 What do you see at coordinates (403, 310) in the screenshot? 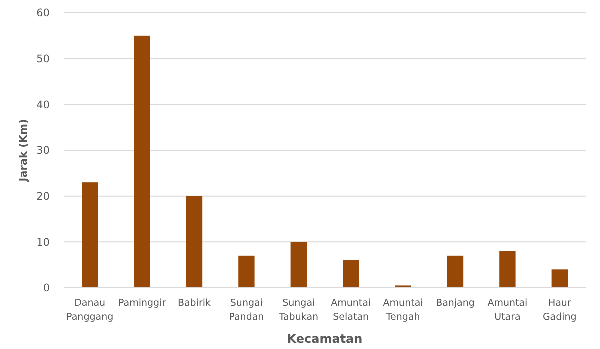
I see `x-tick-label: Amuntai Tengah` at bounding box center [403, 310].